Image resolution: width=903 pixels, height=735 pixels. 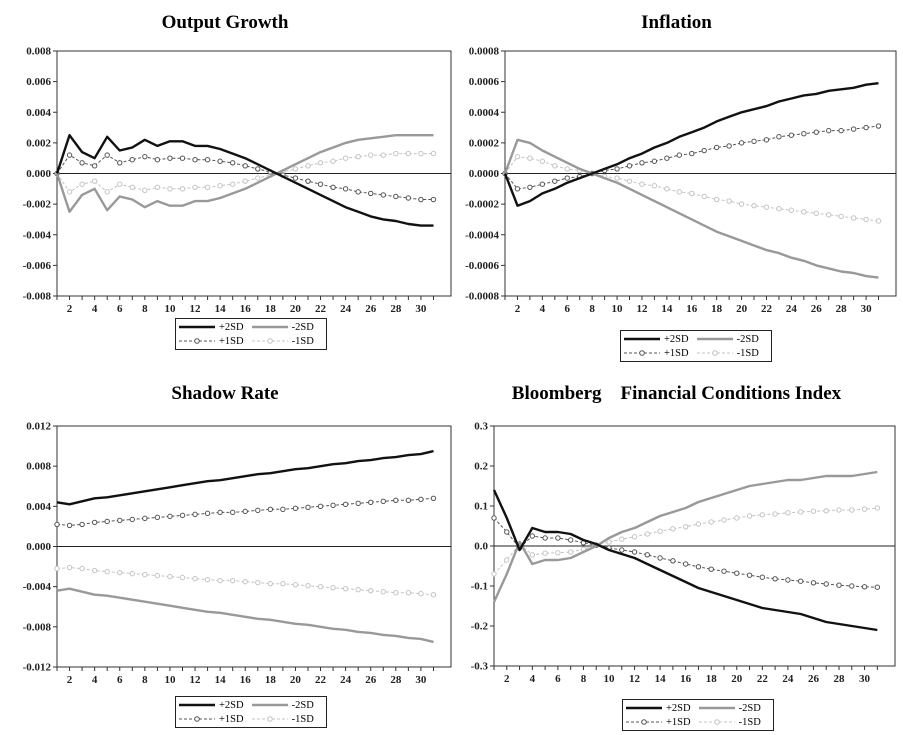 I want to click on chart-title: Output Growth, so click(x=225, y=22).